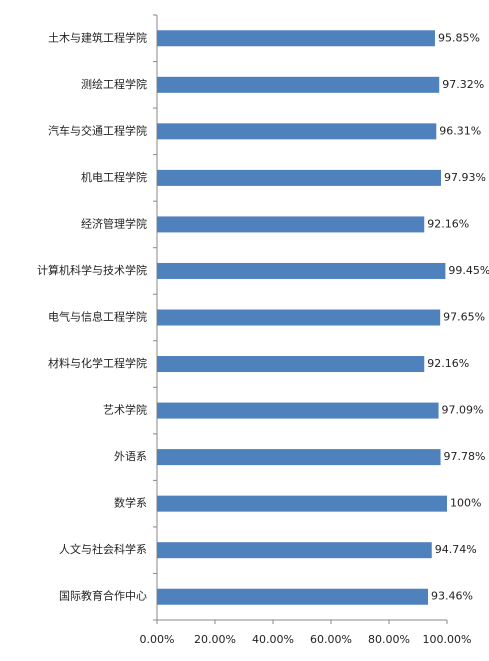 This screenshot has height=661, width=489. I want to click on y-tick-label: 数学系, so click(130, 503).